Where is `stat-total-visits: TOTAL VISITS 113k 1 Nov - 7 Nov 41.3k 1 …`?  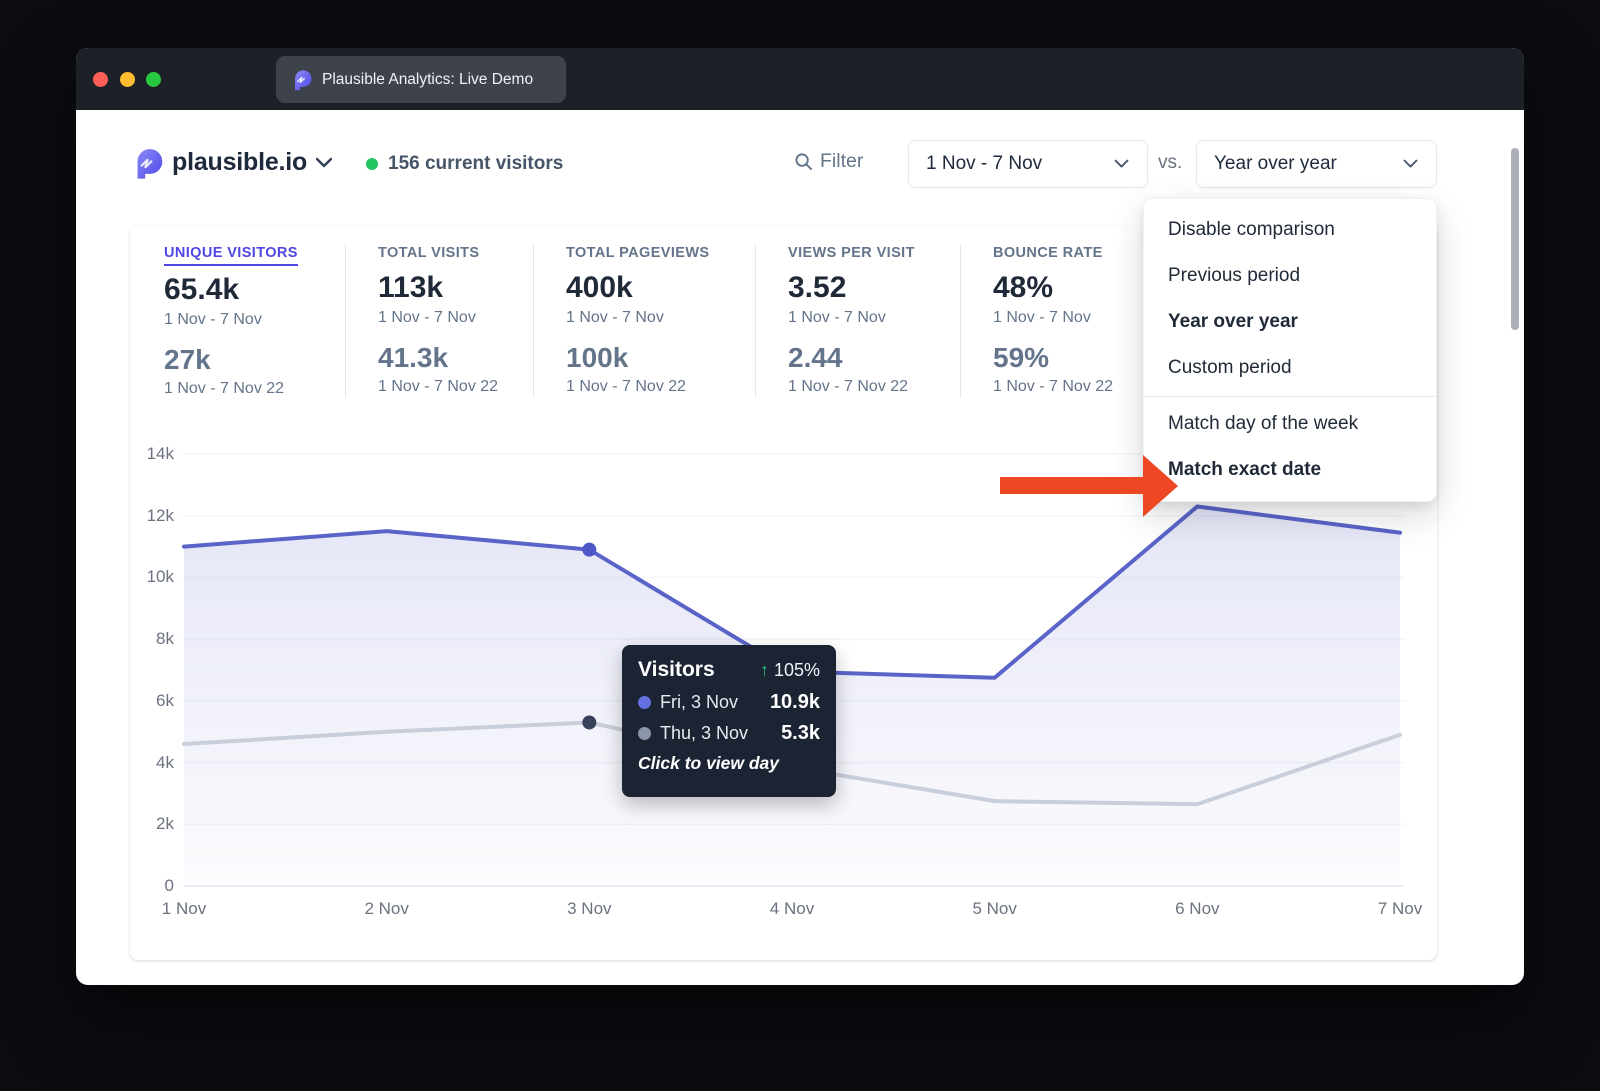
stat-total-visits: TOTAL VISITS 113k 1 Nov - 7 Nov 41.3k 1 … is located at coordinates (439, 321).